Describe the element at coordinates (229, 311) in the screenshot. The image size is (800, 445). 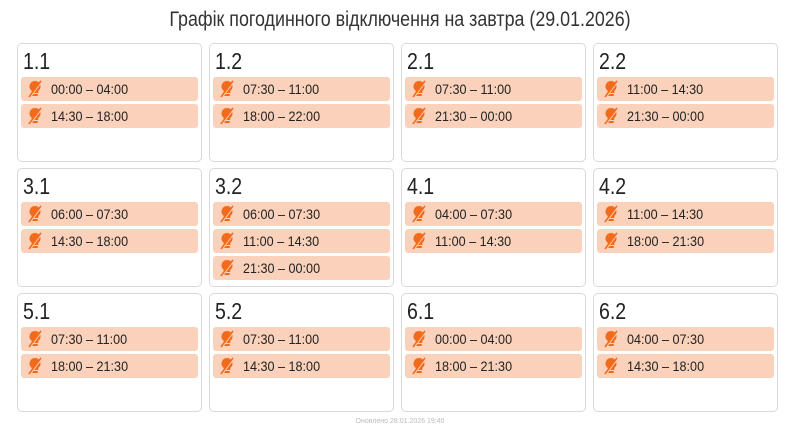
I see `group-name: 5.2` at that location.